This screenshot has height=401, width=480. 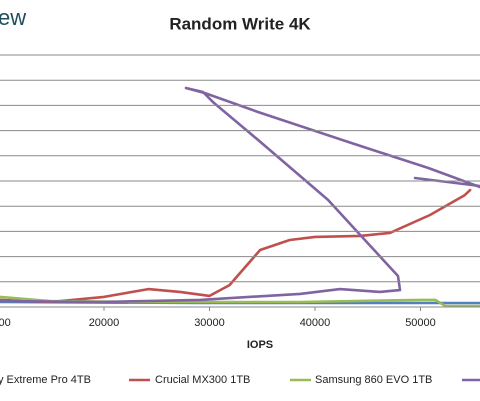 What do you see at coordinates (373, 380) in the screenshot?
I see `legend-label: Samsung 860 EVO 1TB` at bounding box center [373, 380].